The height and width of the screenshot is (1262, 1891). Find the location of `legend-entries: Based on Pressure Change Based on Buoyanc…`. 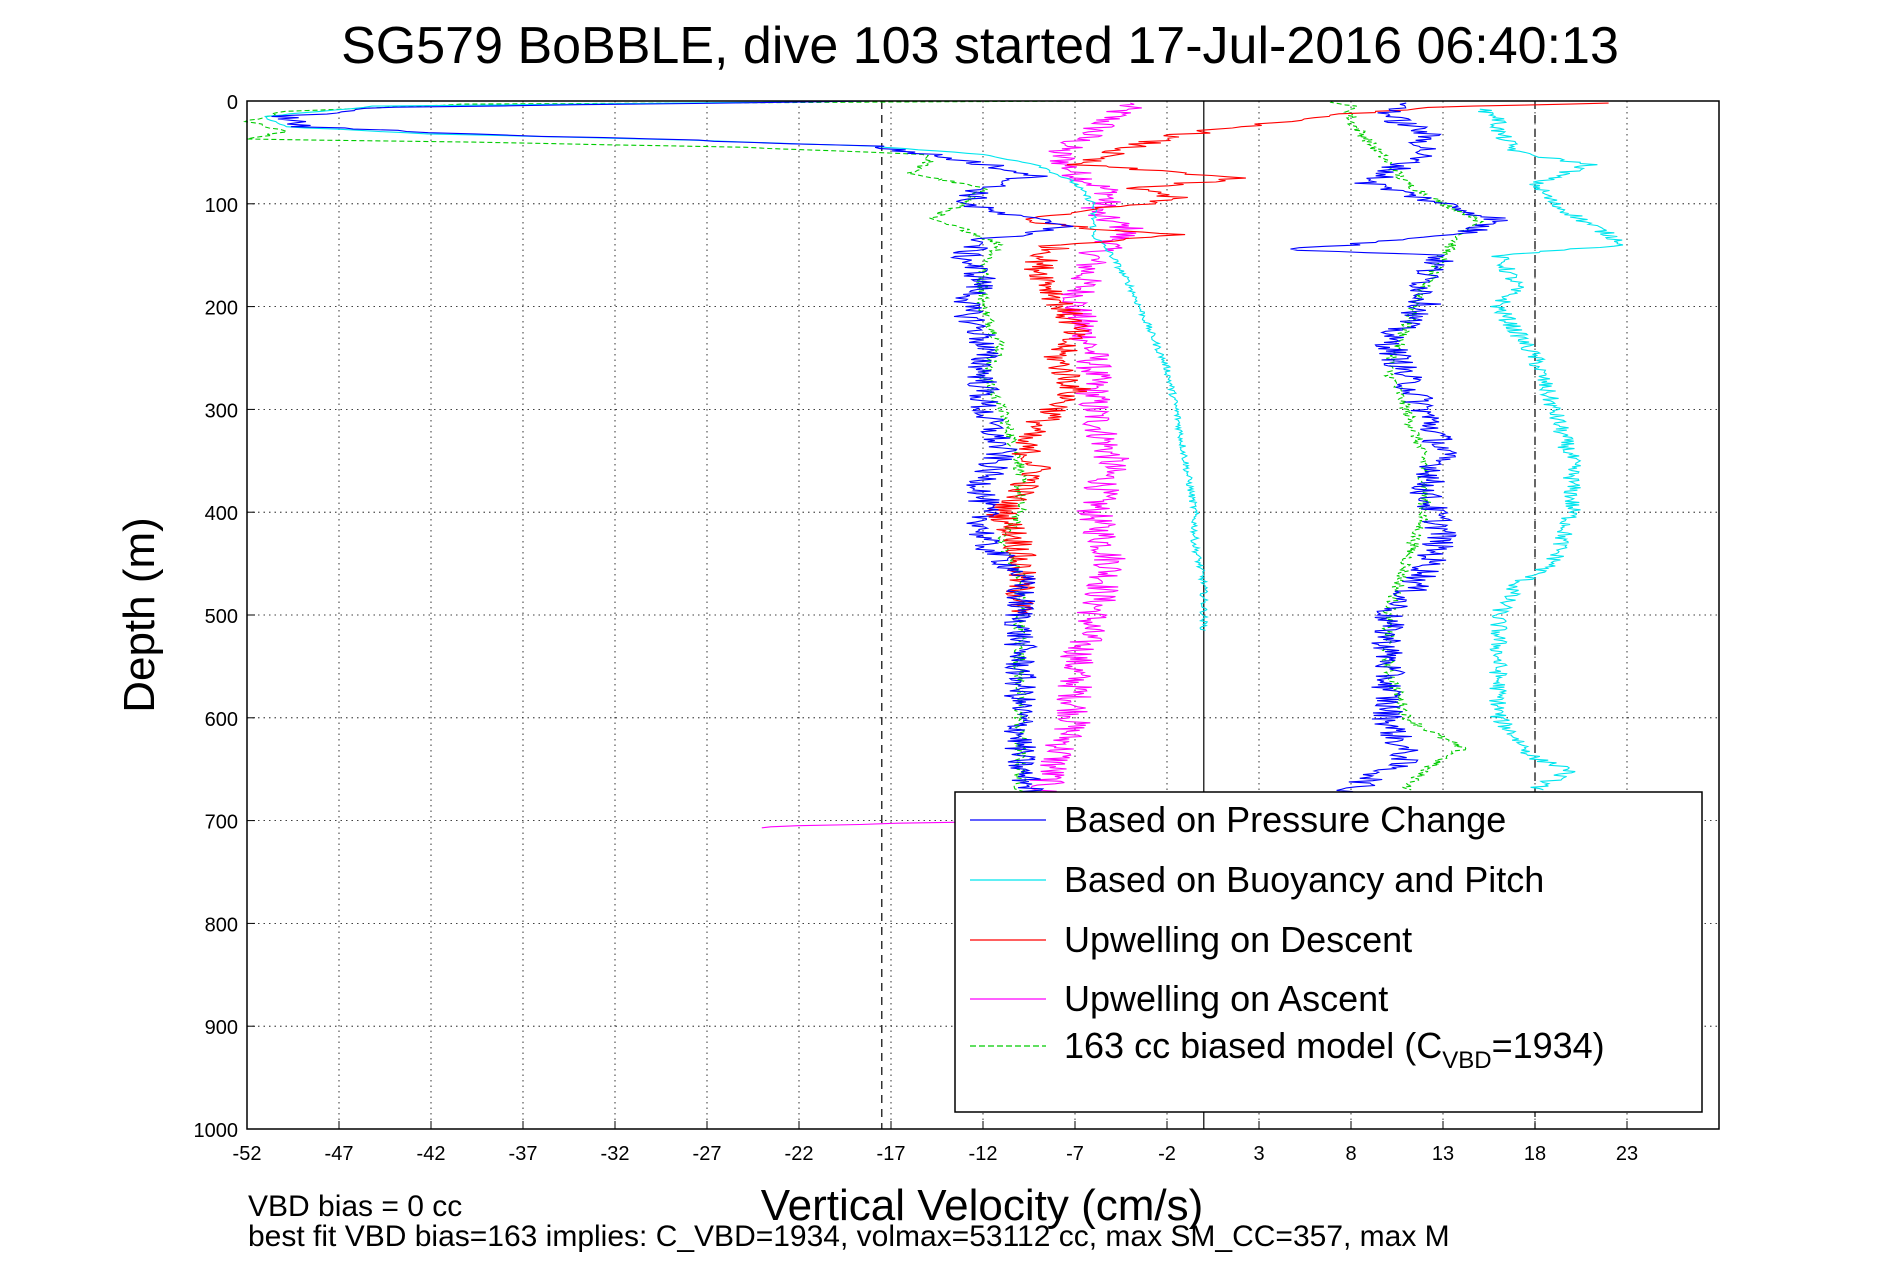

legend-entries: Based on Pressure Change Based on Buoyanc… is located at coordinates (1287, 936).